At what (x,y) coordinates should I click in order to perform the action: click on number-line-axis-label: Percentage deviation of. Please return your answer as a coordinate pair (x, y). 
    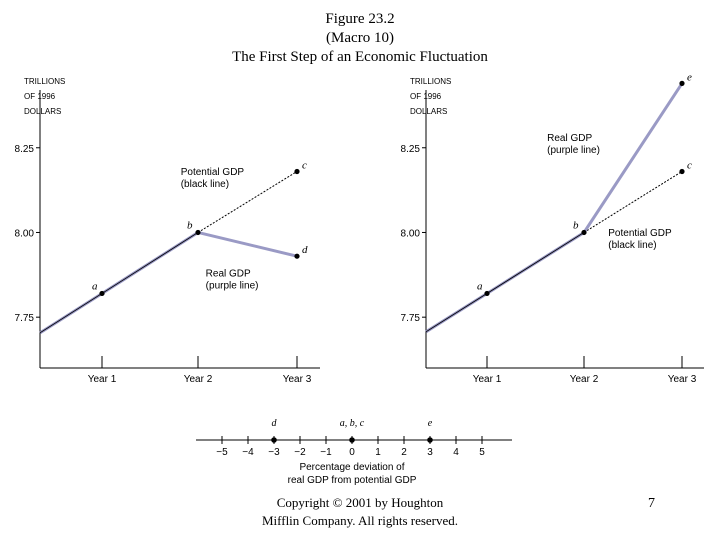
    Looking at the image, I should click on (351, 467).